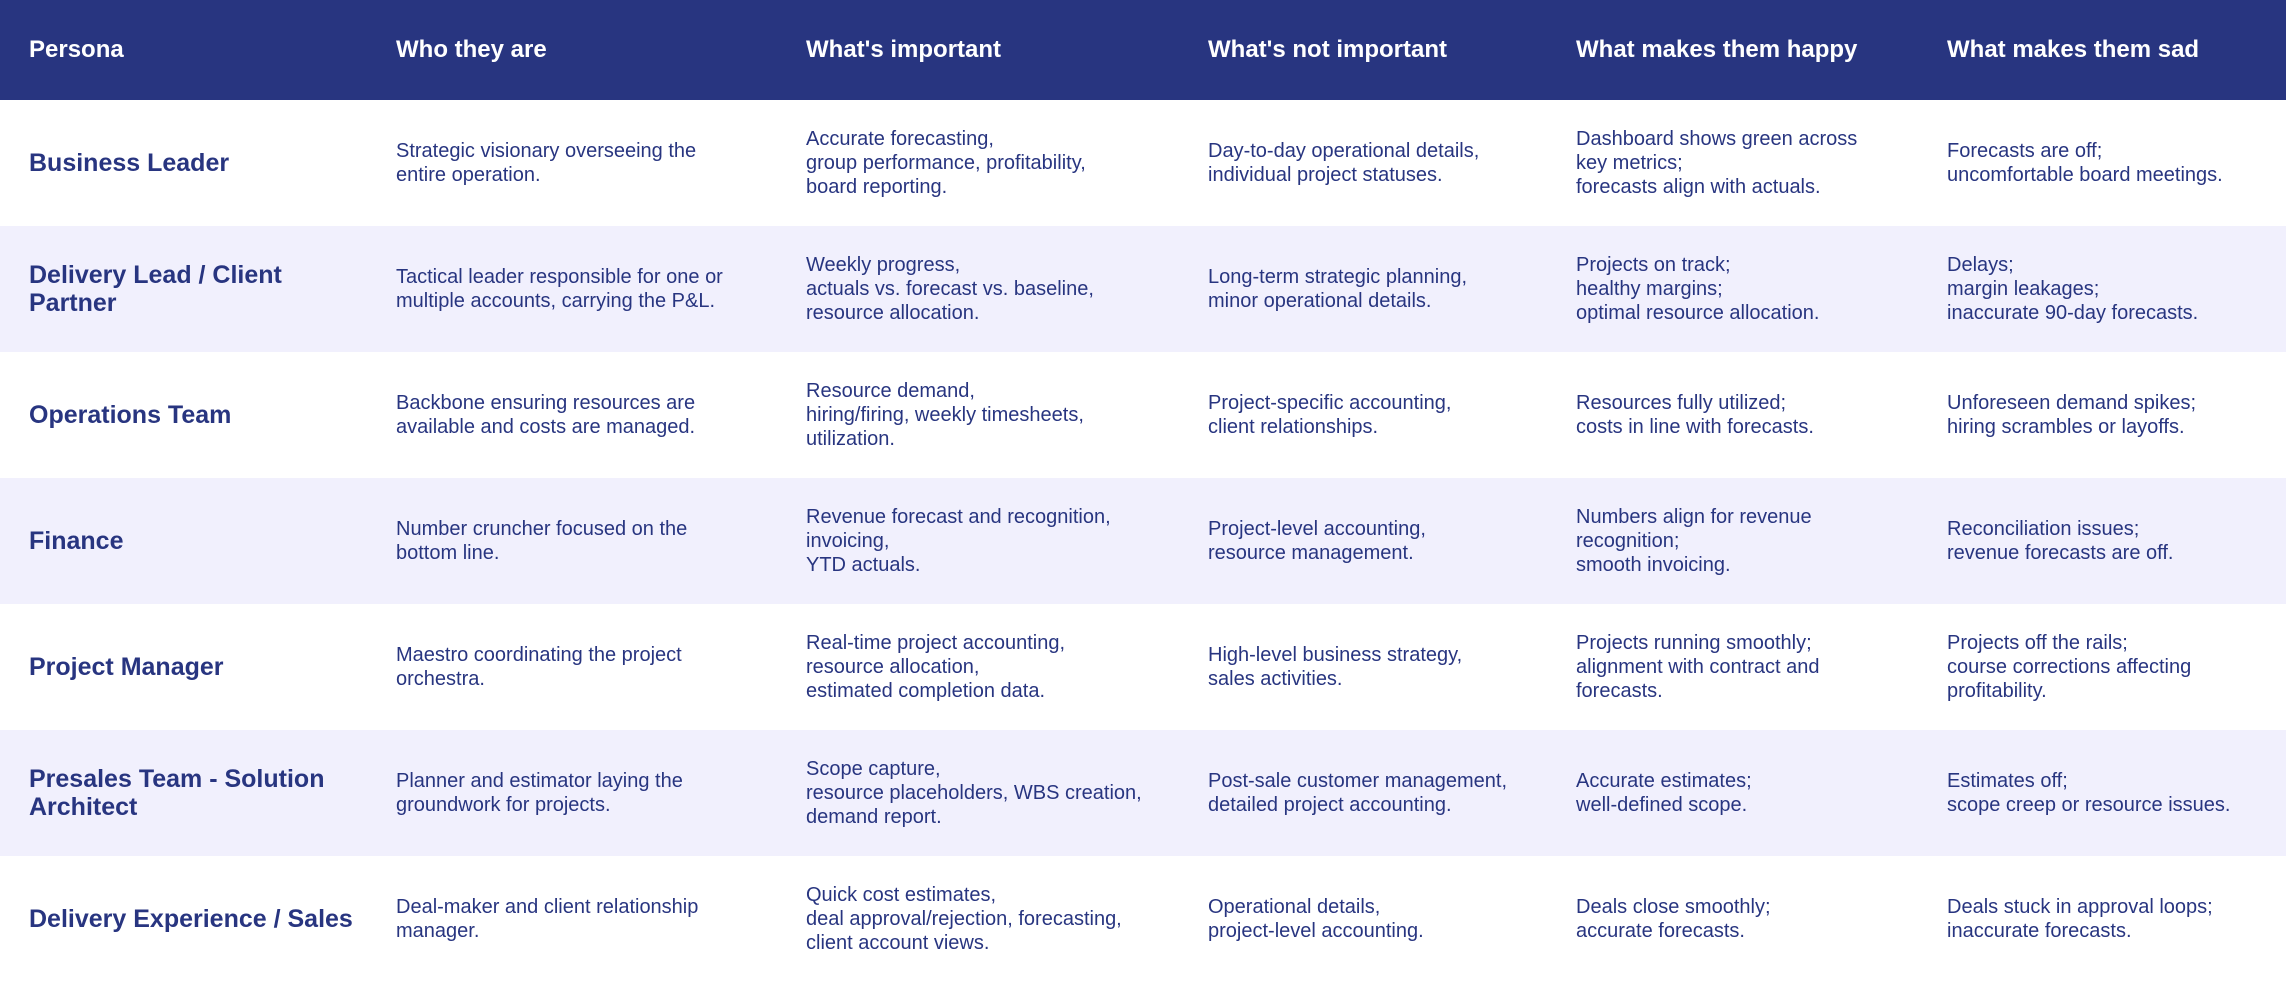  I want to click on cell-text-line: Day-to-day operational details,, so click(1344, 151).